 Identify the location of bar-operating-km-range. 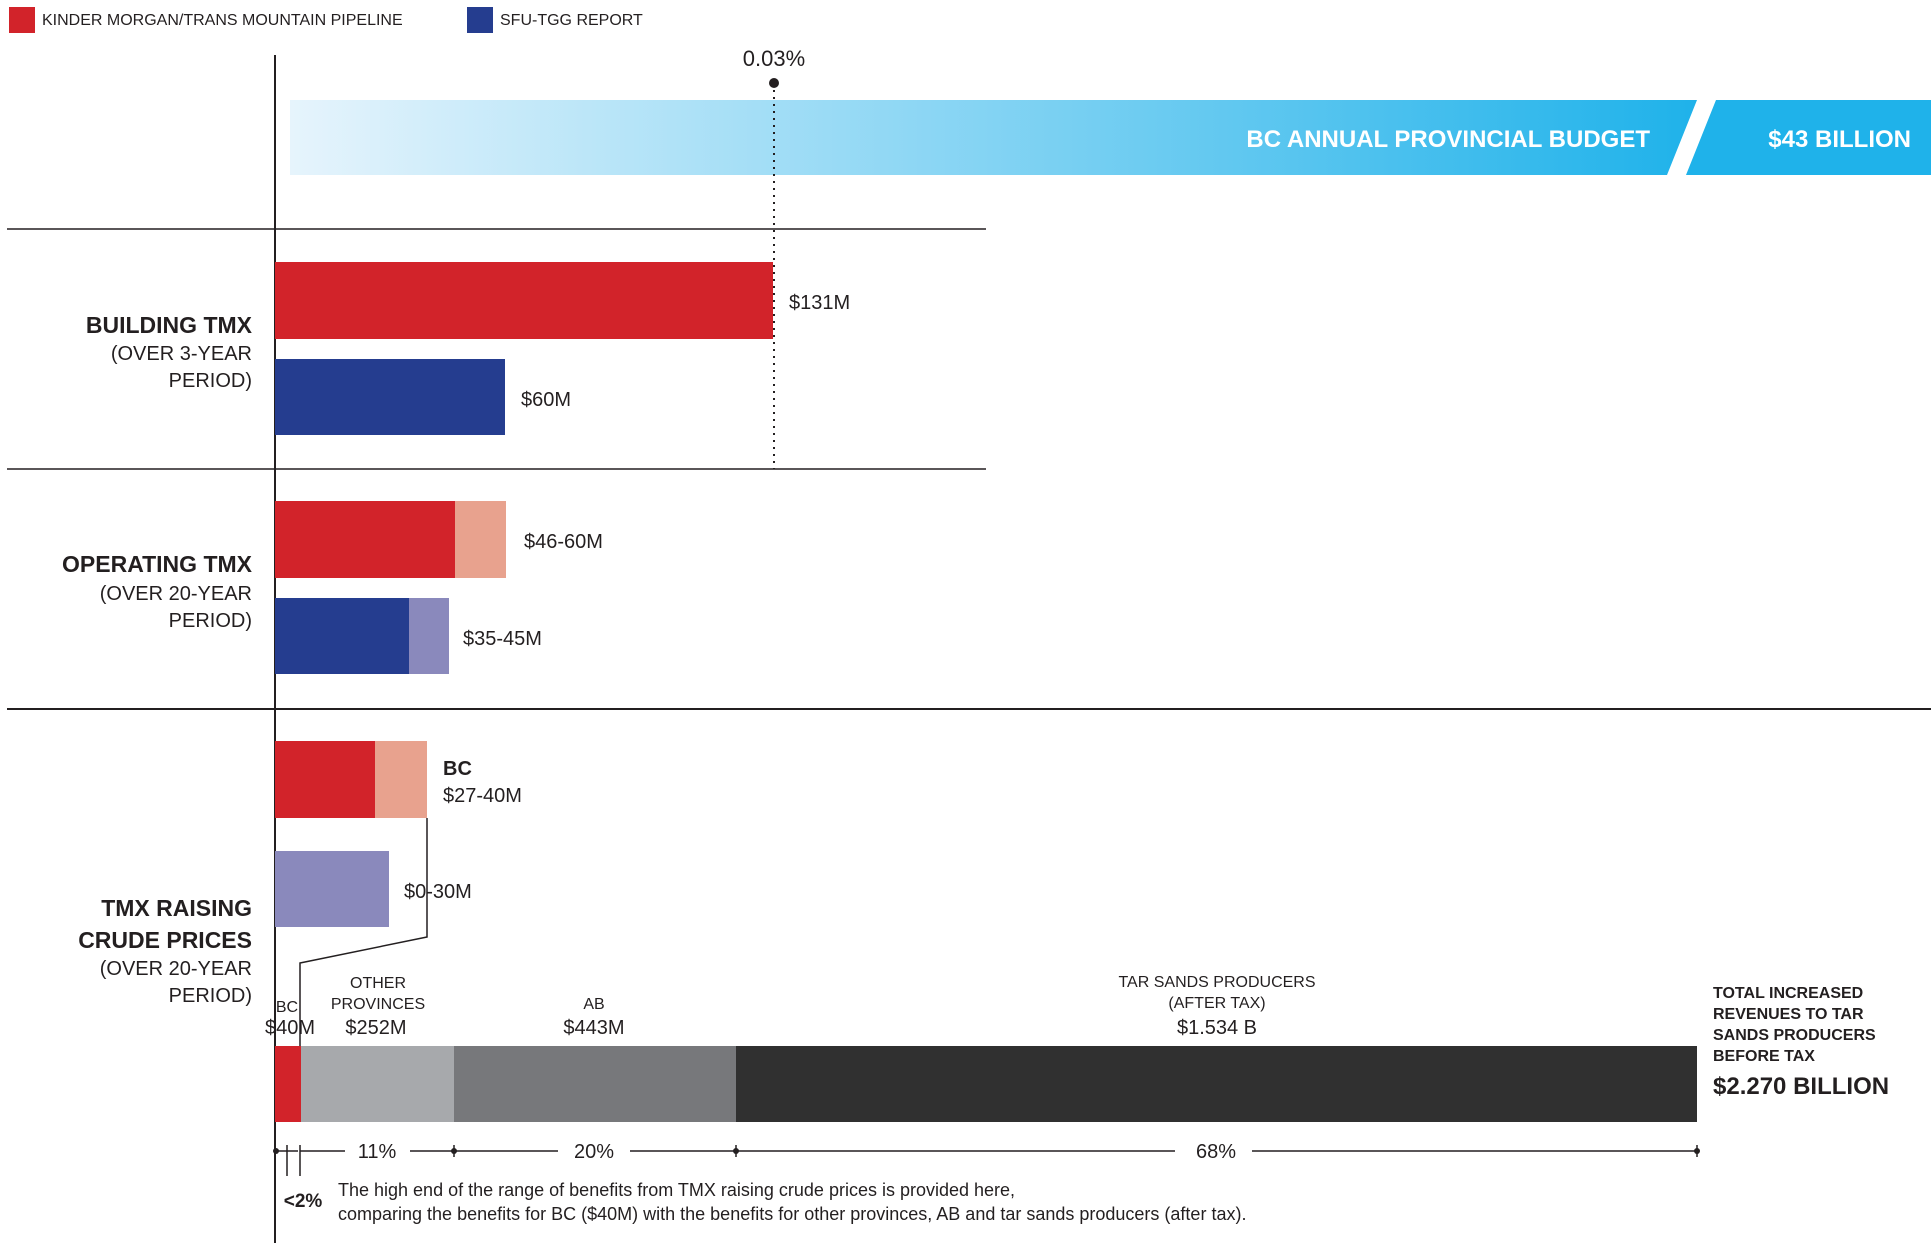
(480, 539).